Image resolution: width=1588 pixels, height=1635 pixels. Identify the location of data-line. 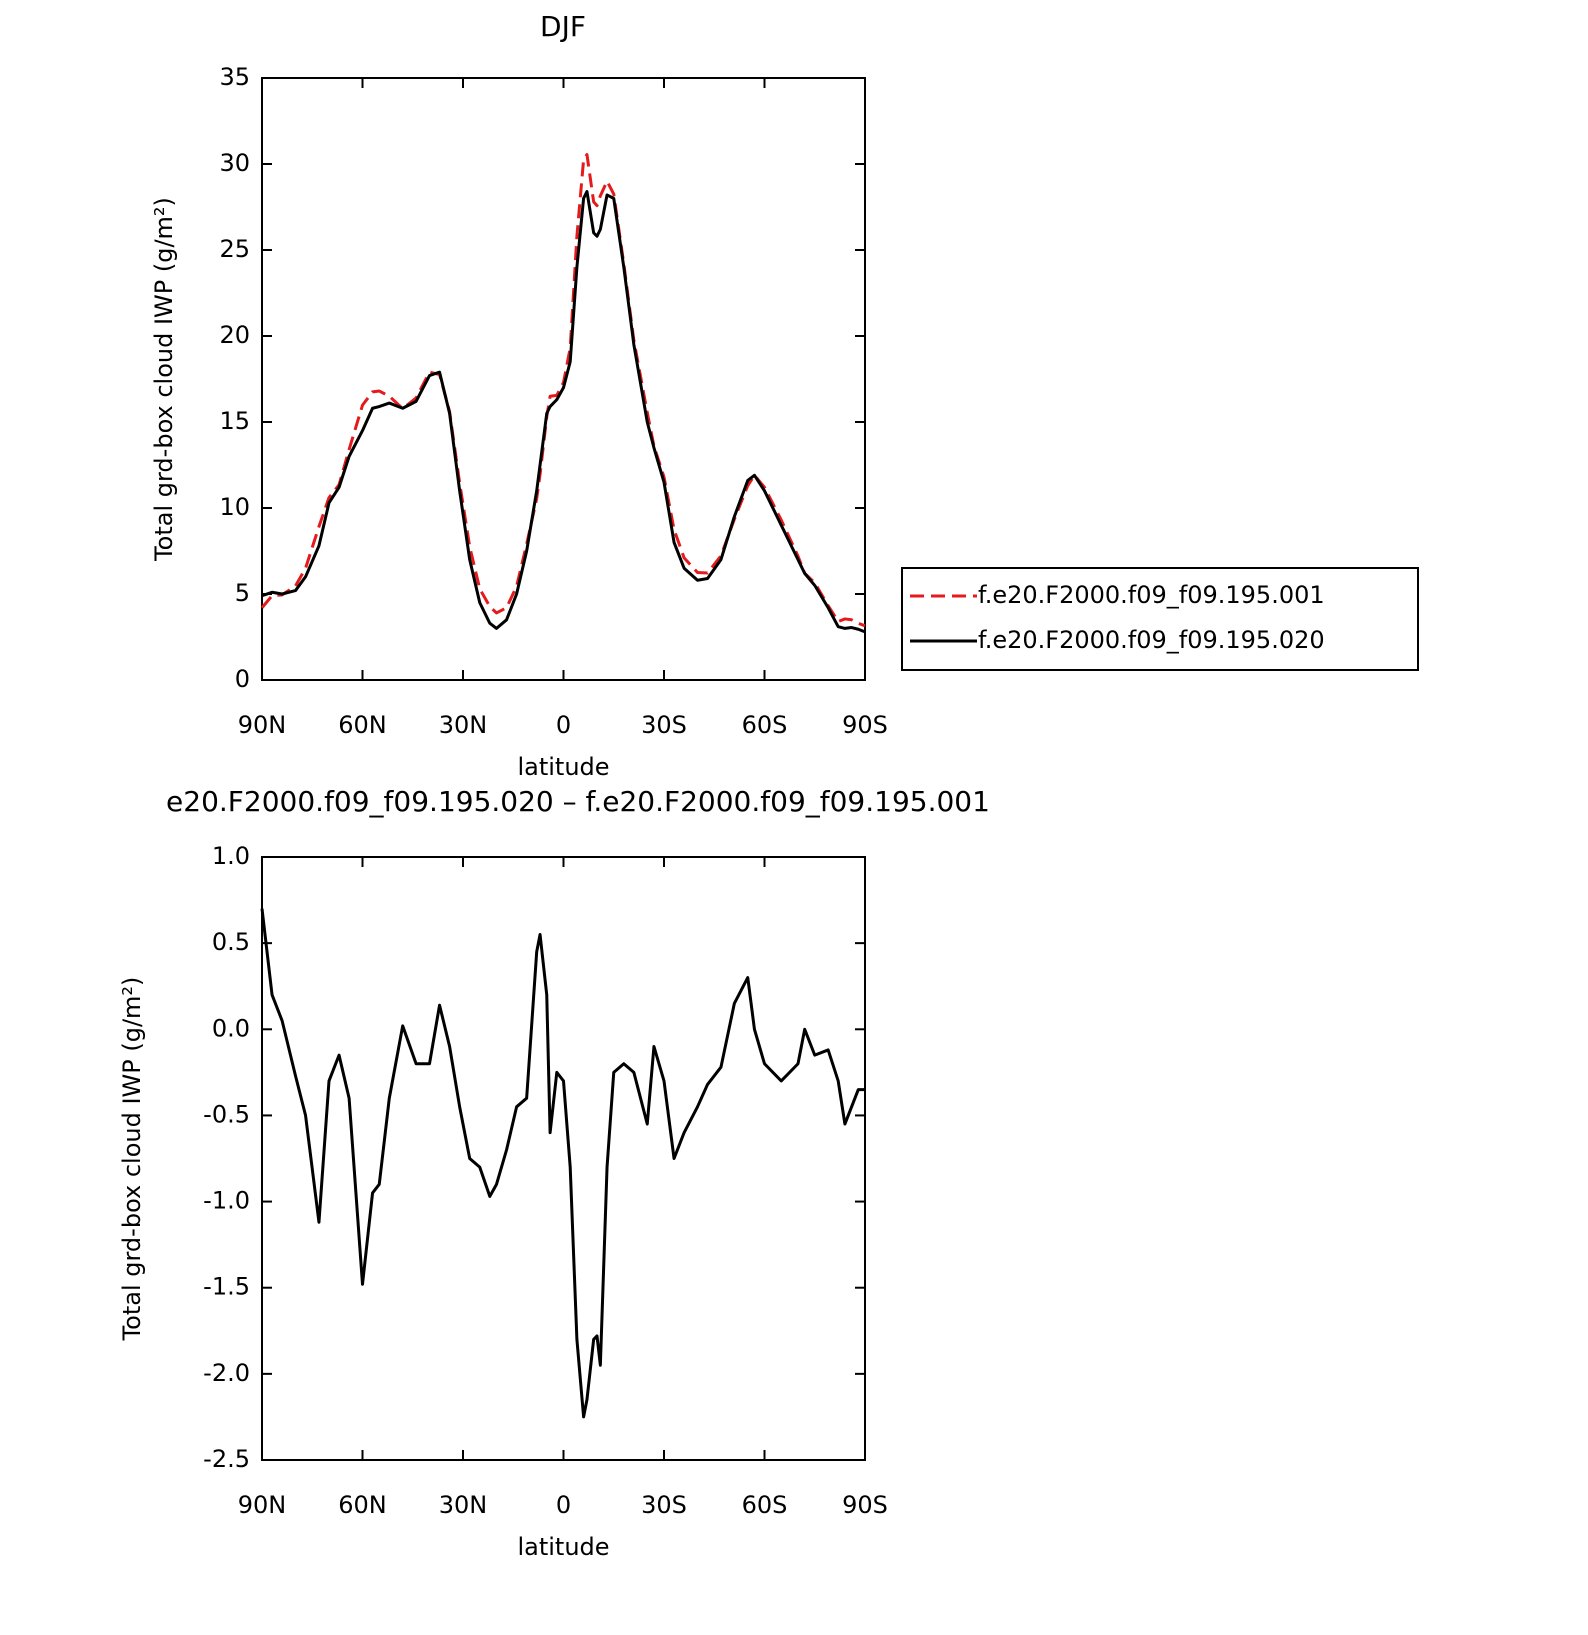
(562, 1163).